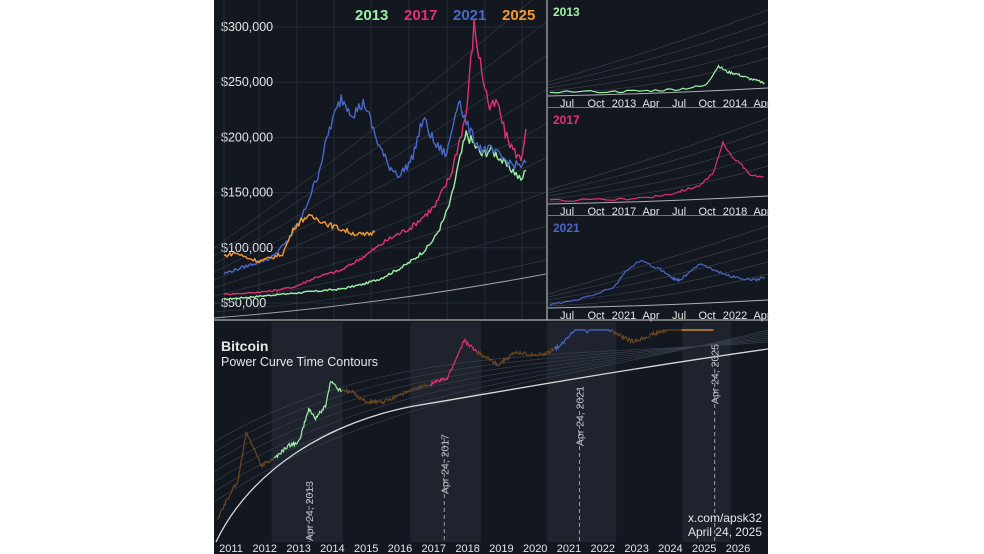  Describe the element at coordinates (366, 548) in the screenshot. I see `history-x-tick-label: 2015` at that location.